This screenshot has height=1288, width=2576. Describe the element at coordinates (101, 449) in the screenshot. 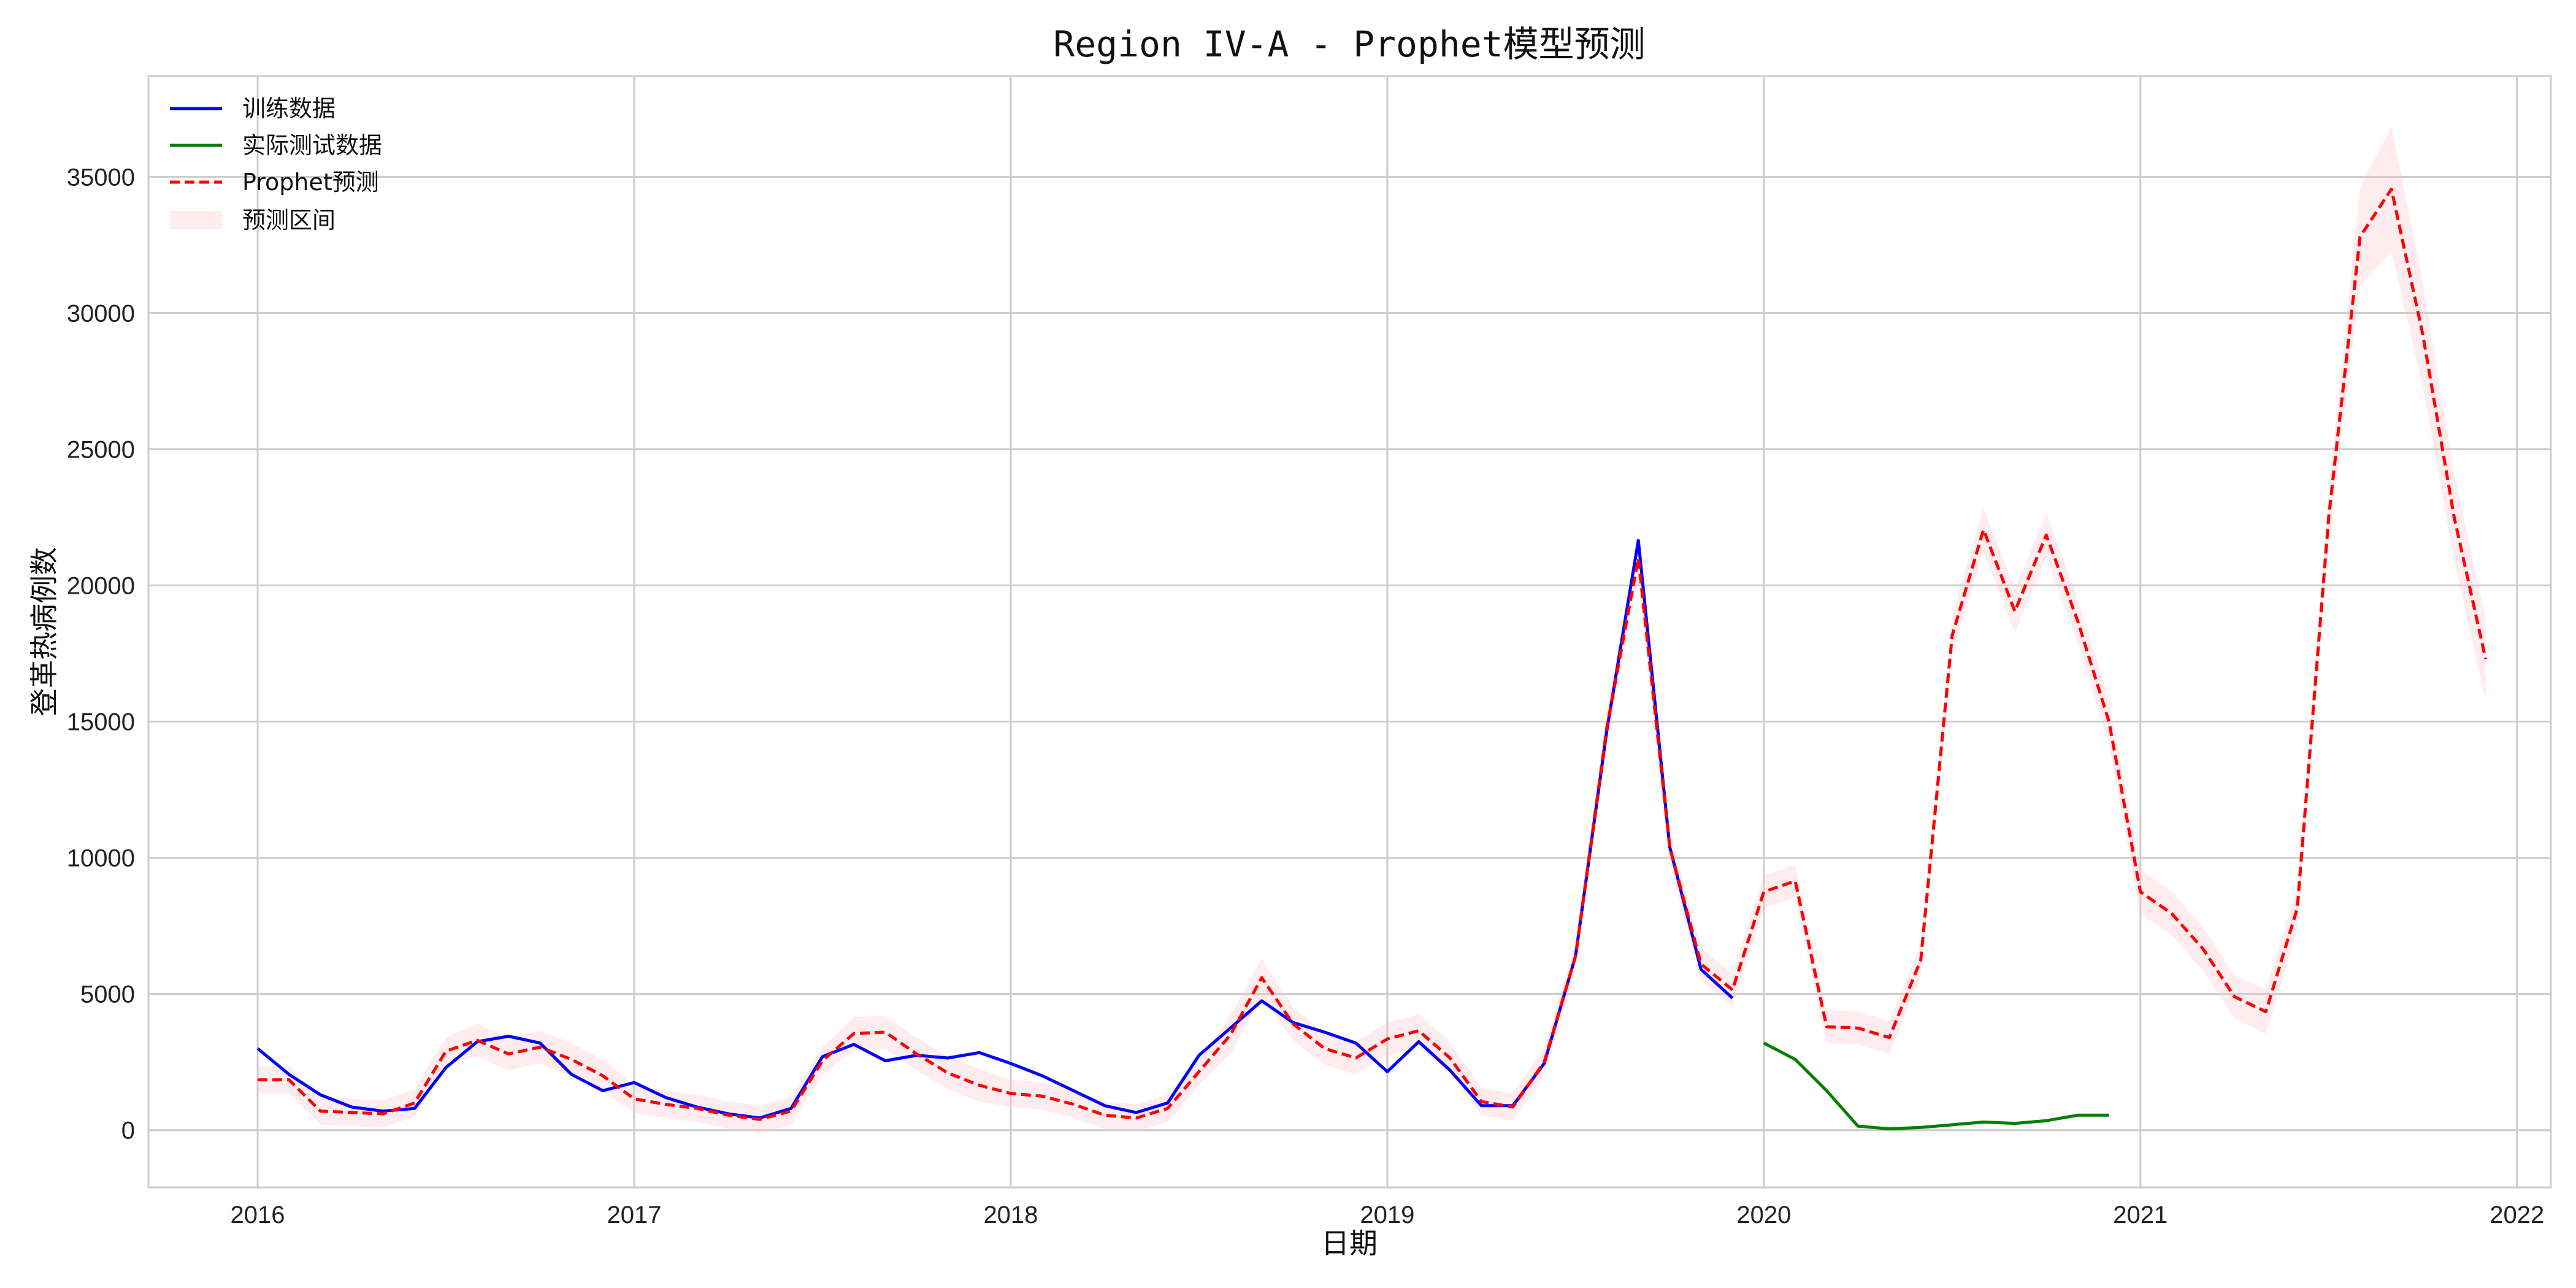

I see `y-tick-label: 25000` at that location.